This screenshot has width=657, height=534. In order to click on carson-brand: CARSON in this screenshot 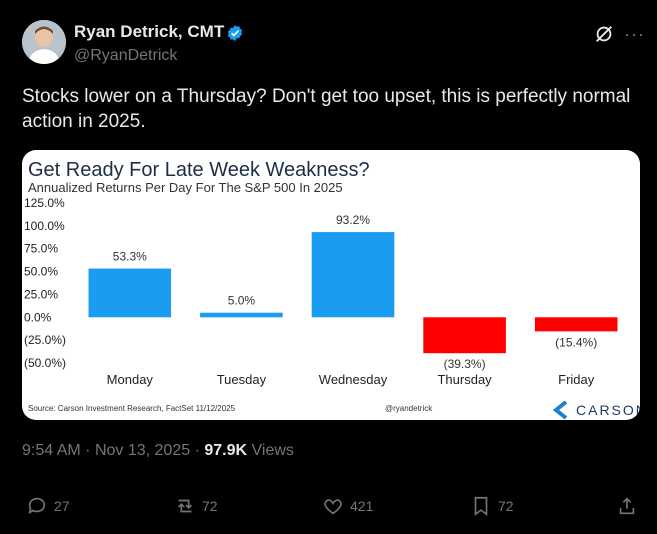, I will do `click(608, 410)`.